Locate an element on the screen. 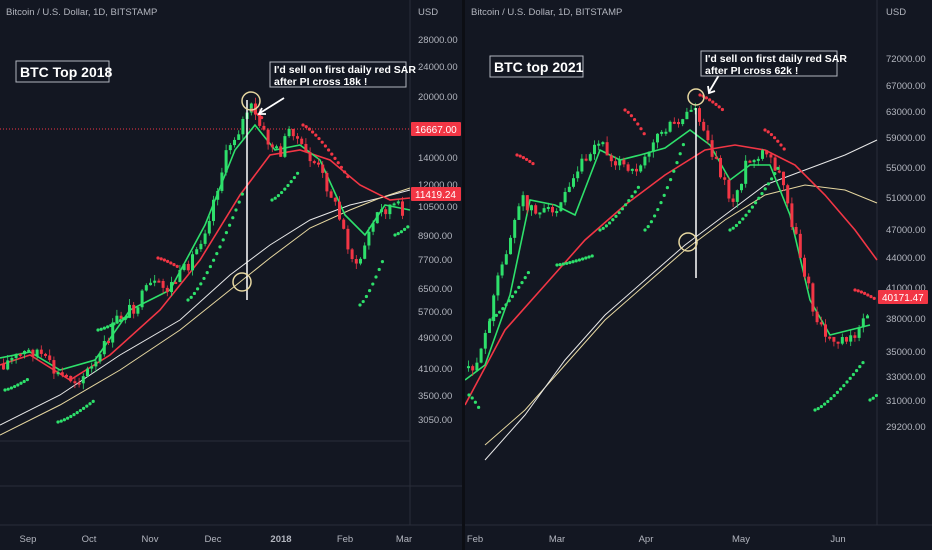  price-tick-label: 67000.00 is located at coordinates (906, 86).